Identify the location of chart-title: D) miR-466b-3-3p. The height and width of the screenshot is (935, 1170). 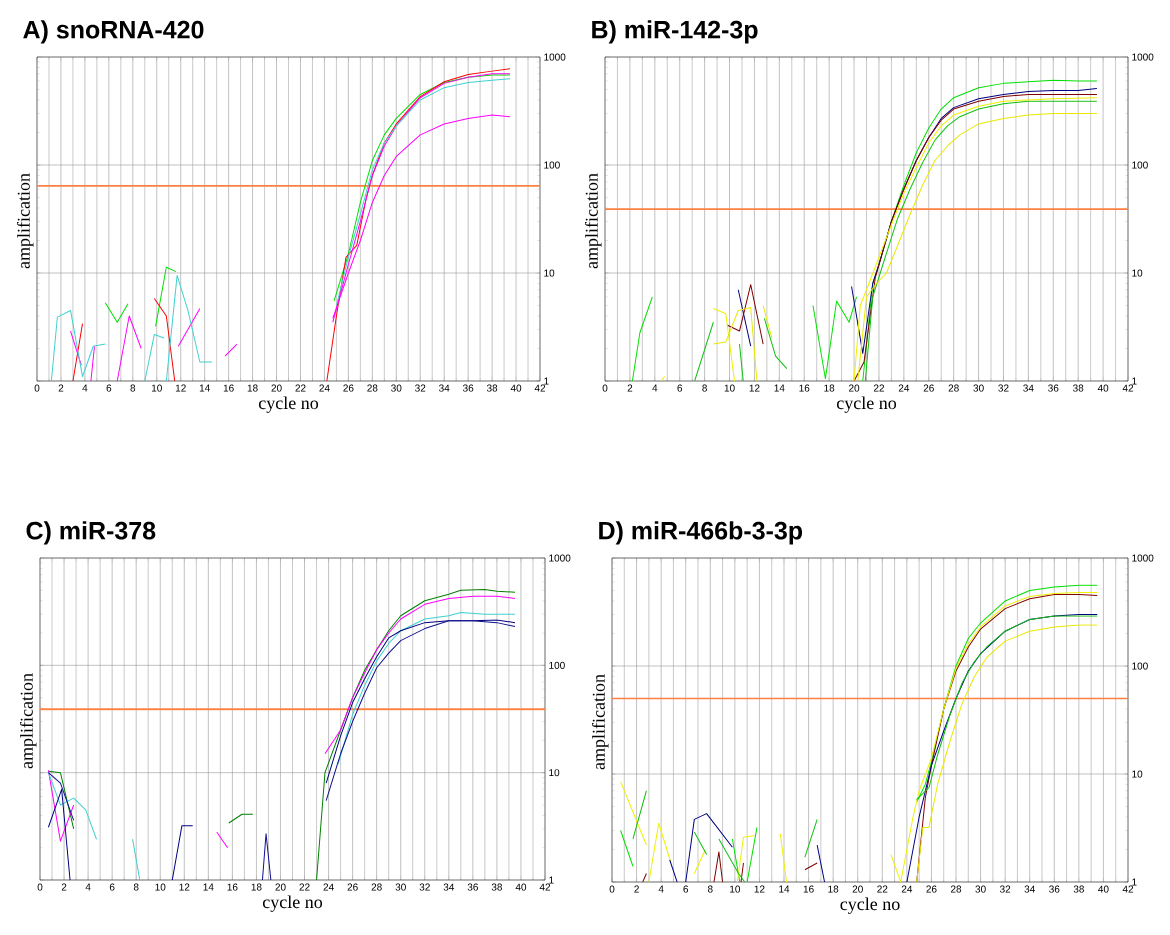
(701, 533).